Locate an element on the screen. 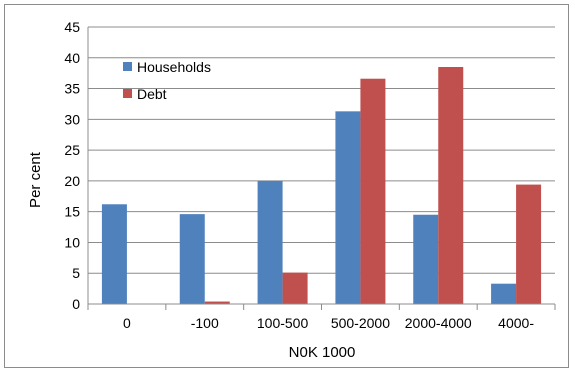 The width and height of the screenshot is (575, 372). y-tick-label: 25 is located at coordinates (72, 150).